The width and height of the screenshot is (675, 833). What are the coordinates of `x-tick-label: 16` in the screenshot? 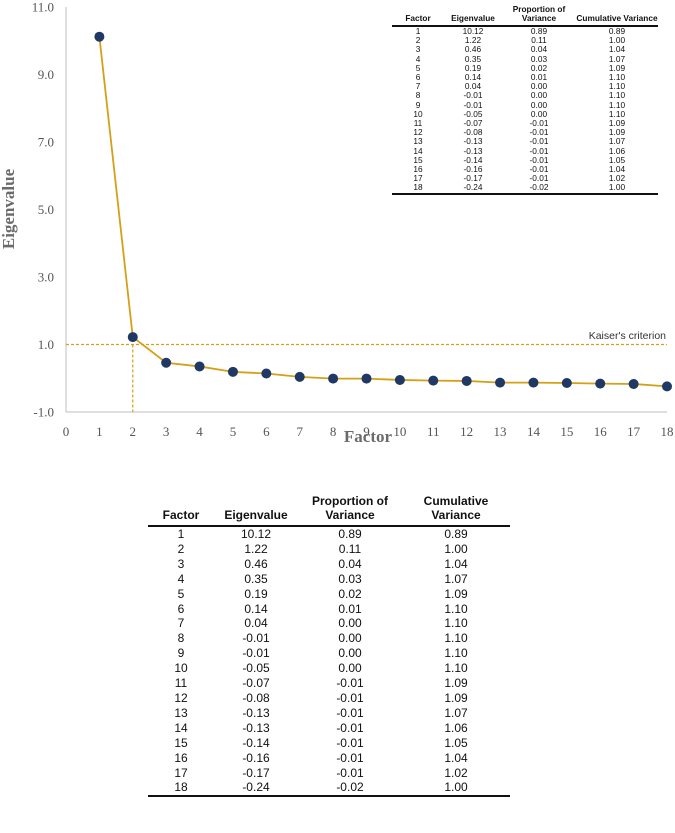 It's located at (601, 431).